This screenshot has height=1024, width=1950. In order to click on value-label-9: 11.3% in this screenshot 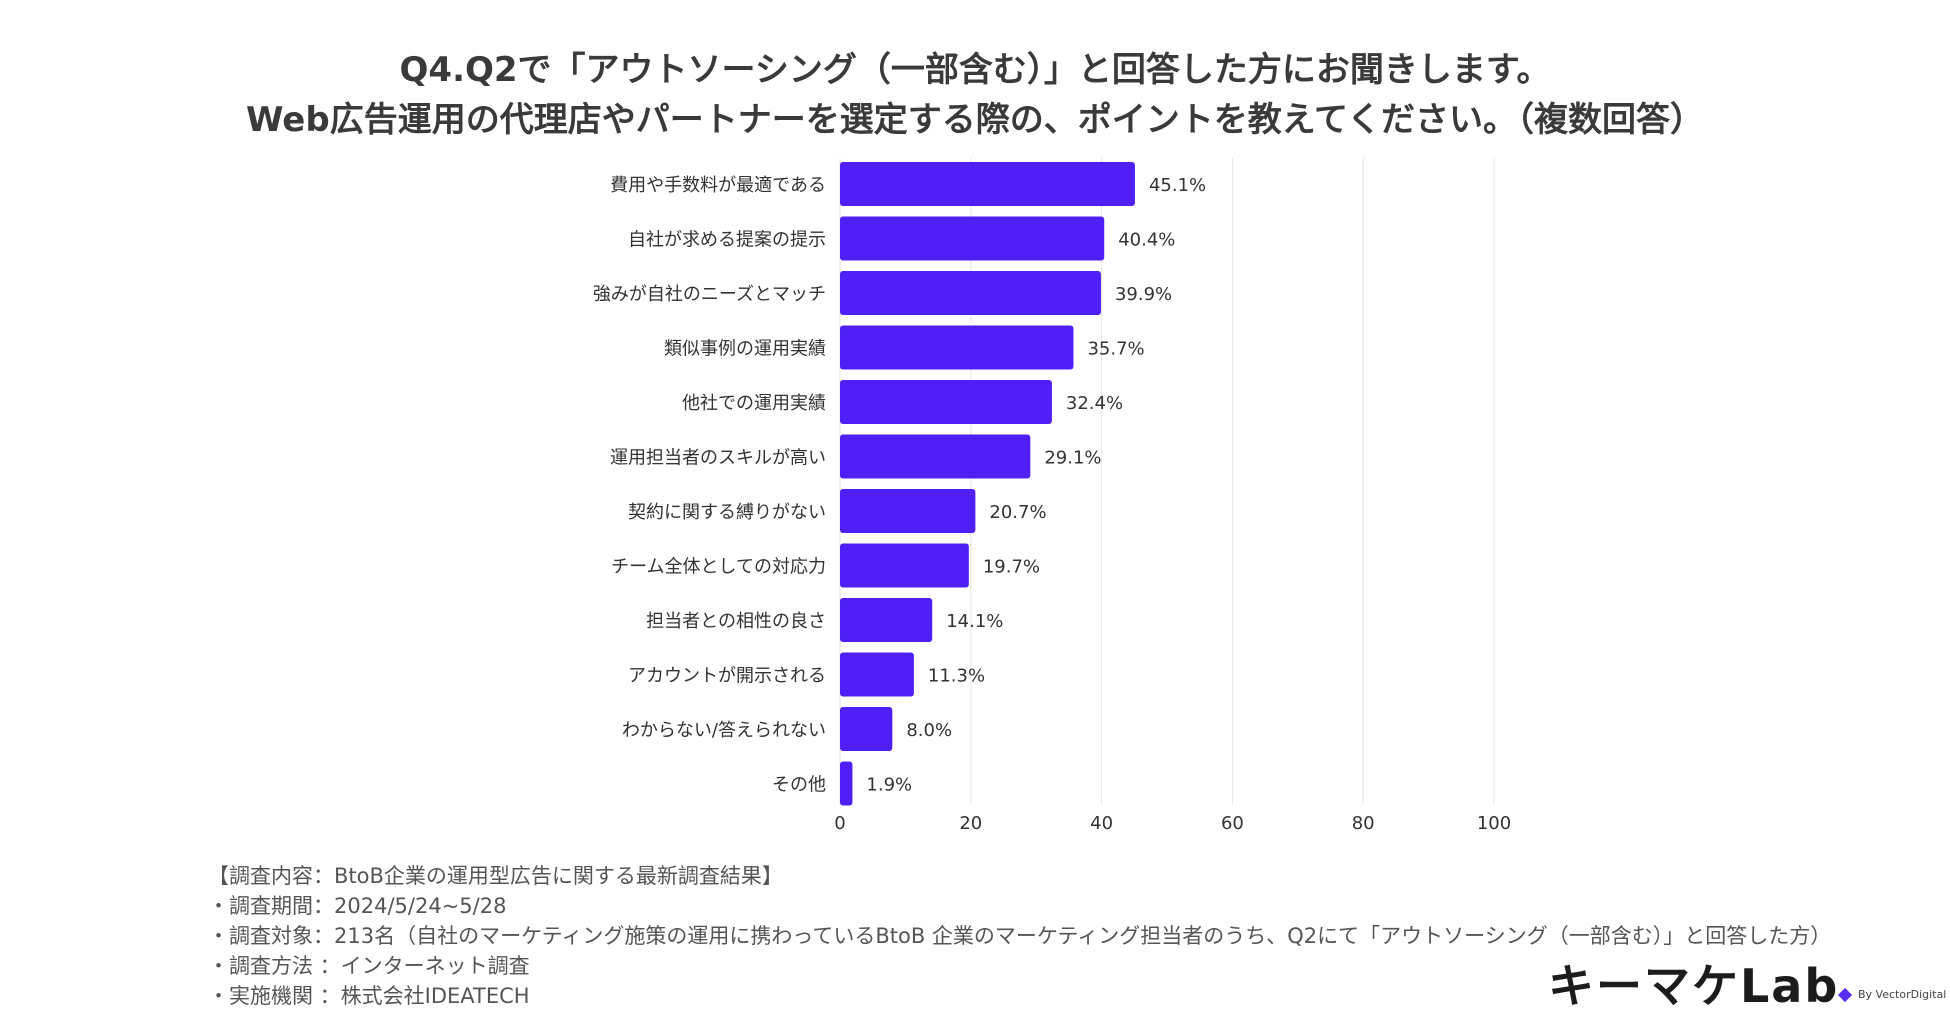, I will do `click(956, 676)`.